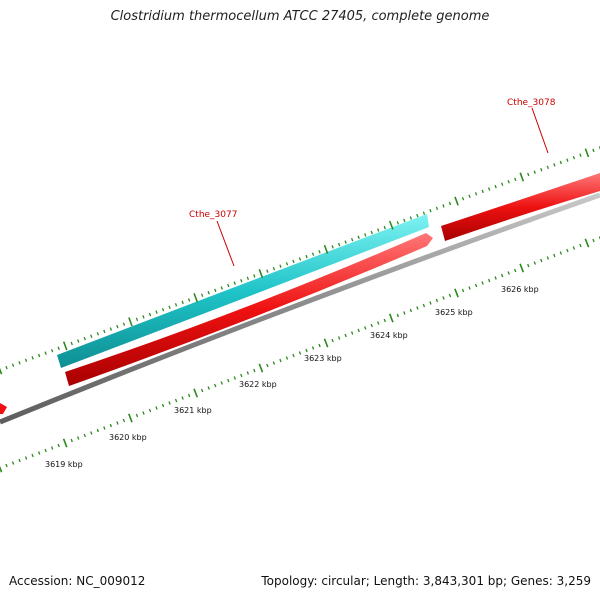 The image size is (600, 604). Describe the element at coordinates (3, 408) in the screenshot. I see `gene-feature-partial-left` at that location.